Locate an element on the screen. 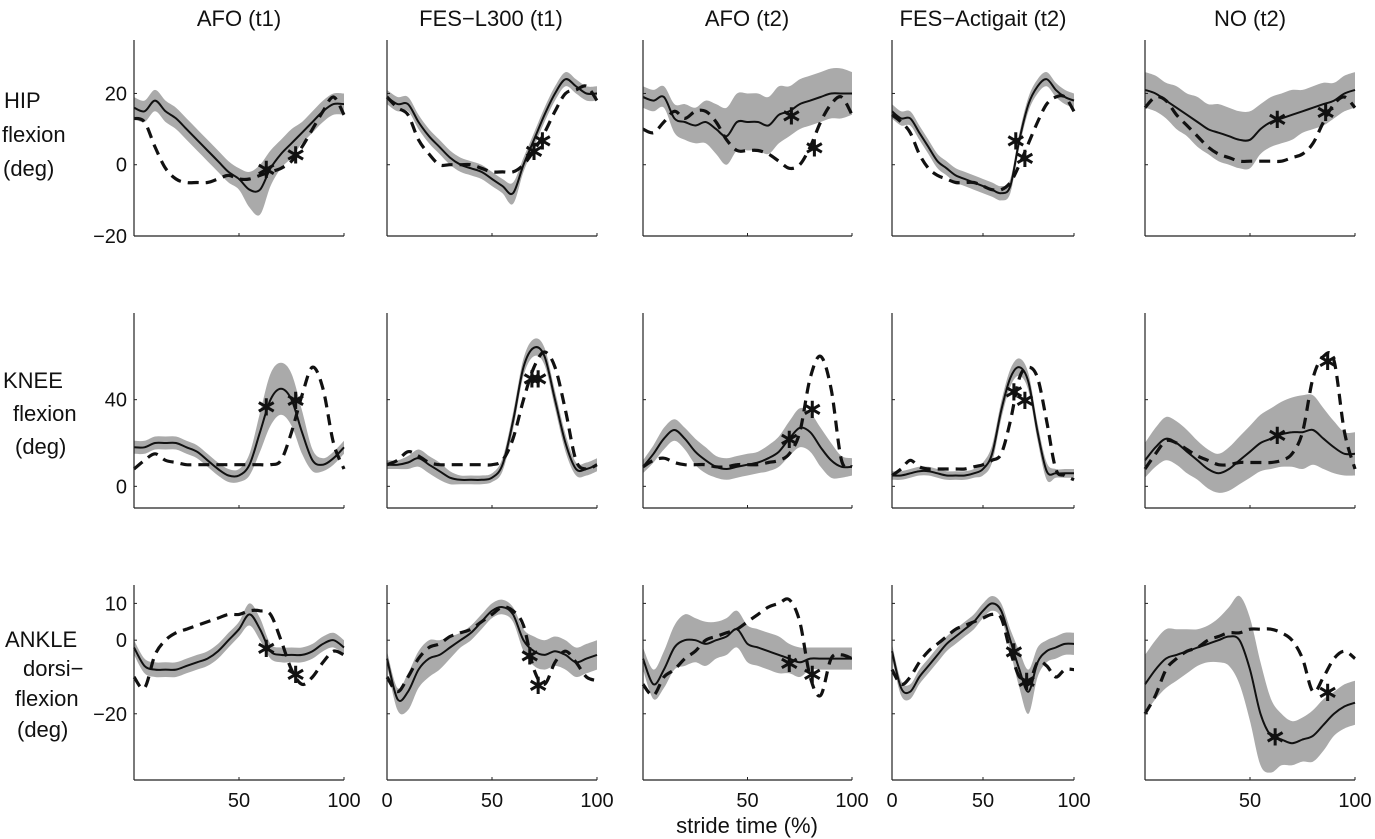  row-label-hip: (deg) is located at coordinates (28, 168).